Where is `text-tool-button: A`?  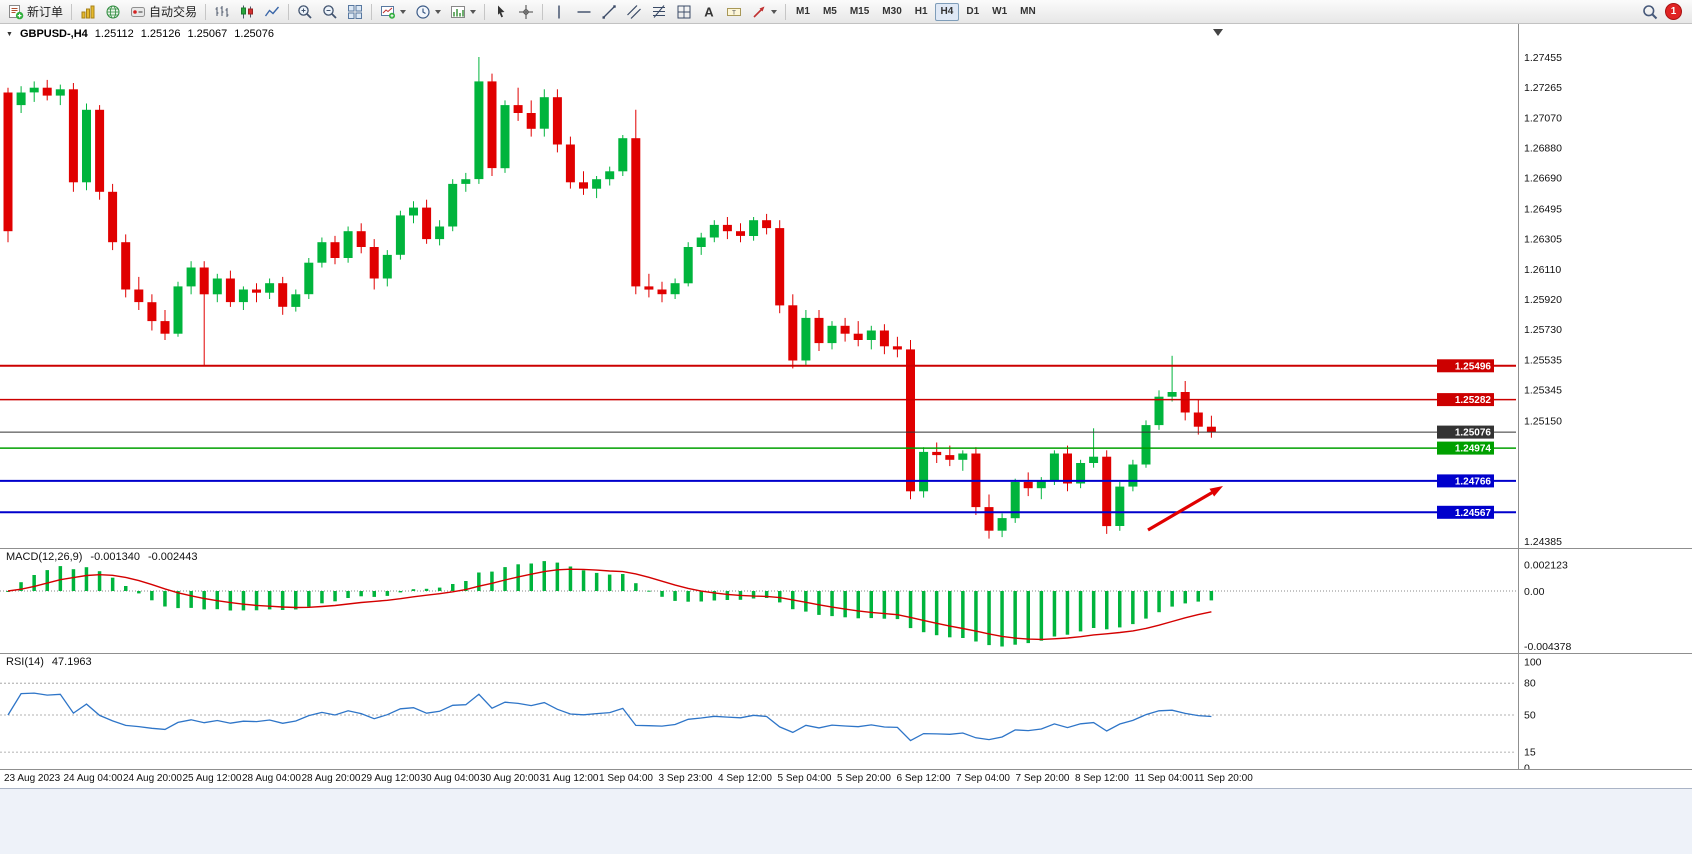 text-tool-button: A is located at coordinates (709, 11).